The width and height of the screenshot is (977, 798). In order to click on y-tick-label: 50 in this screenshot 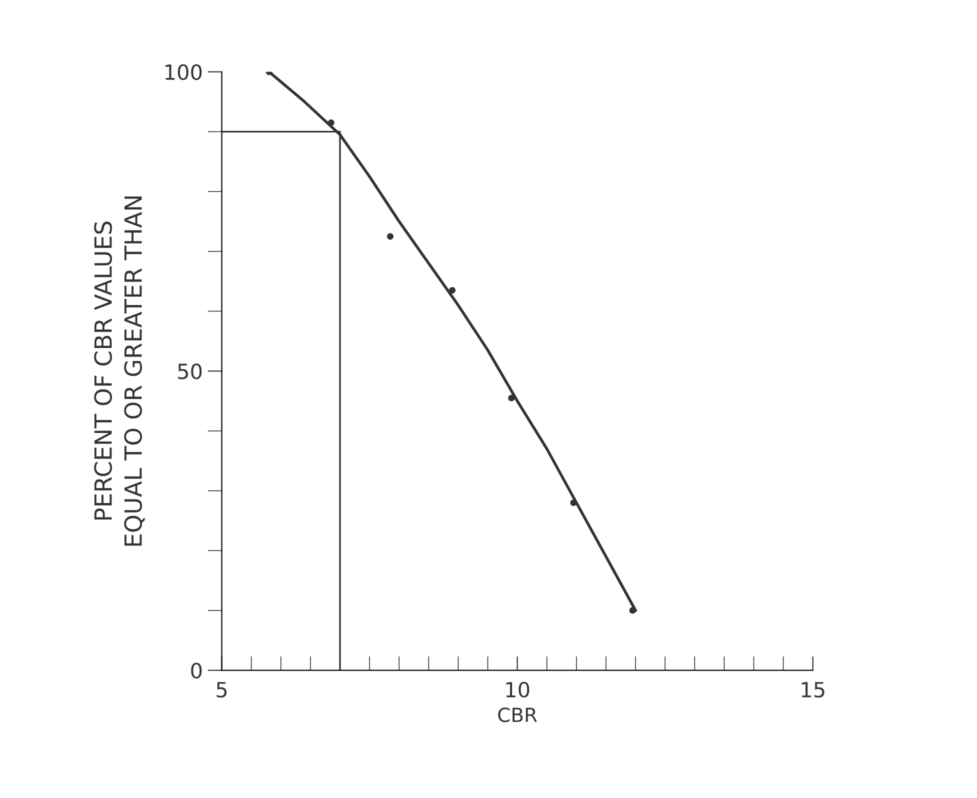, I will do `click(190, 372)`.